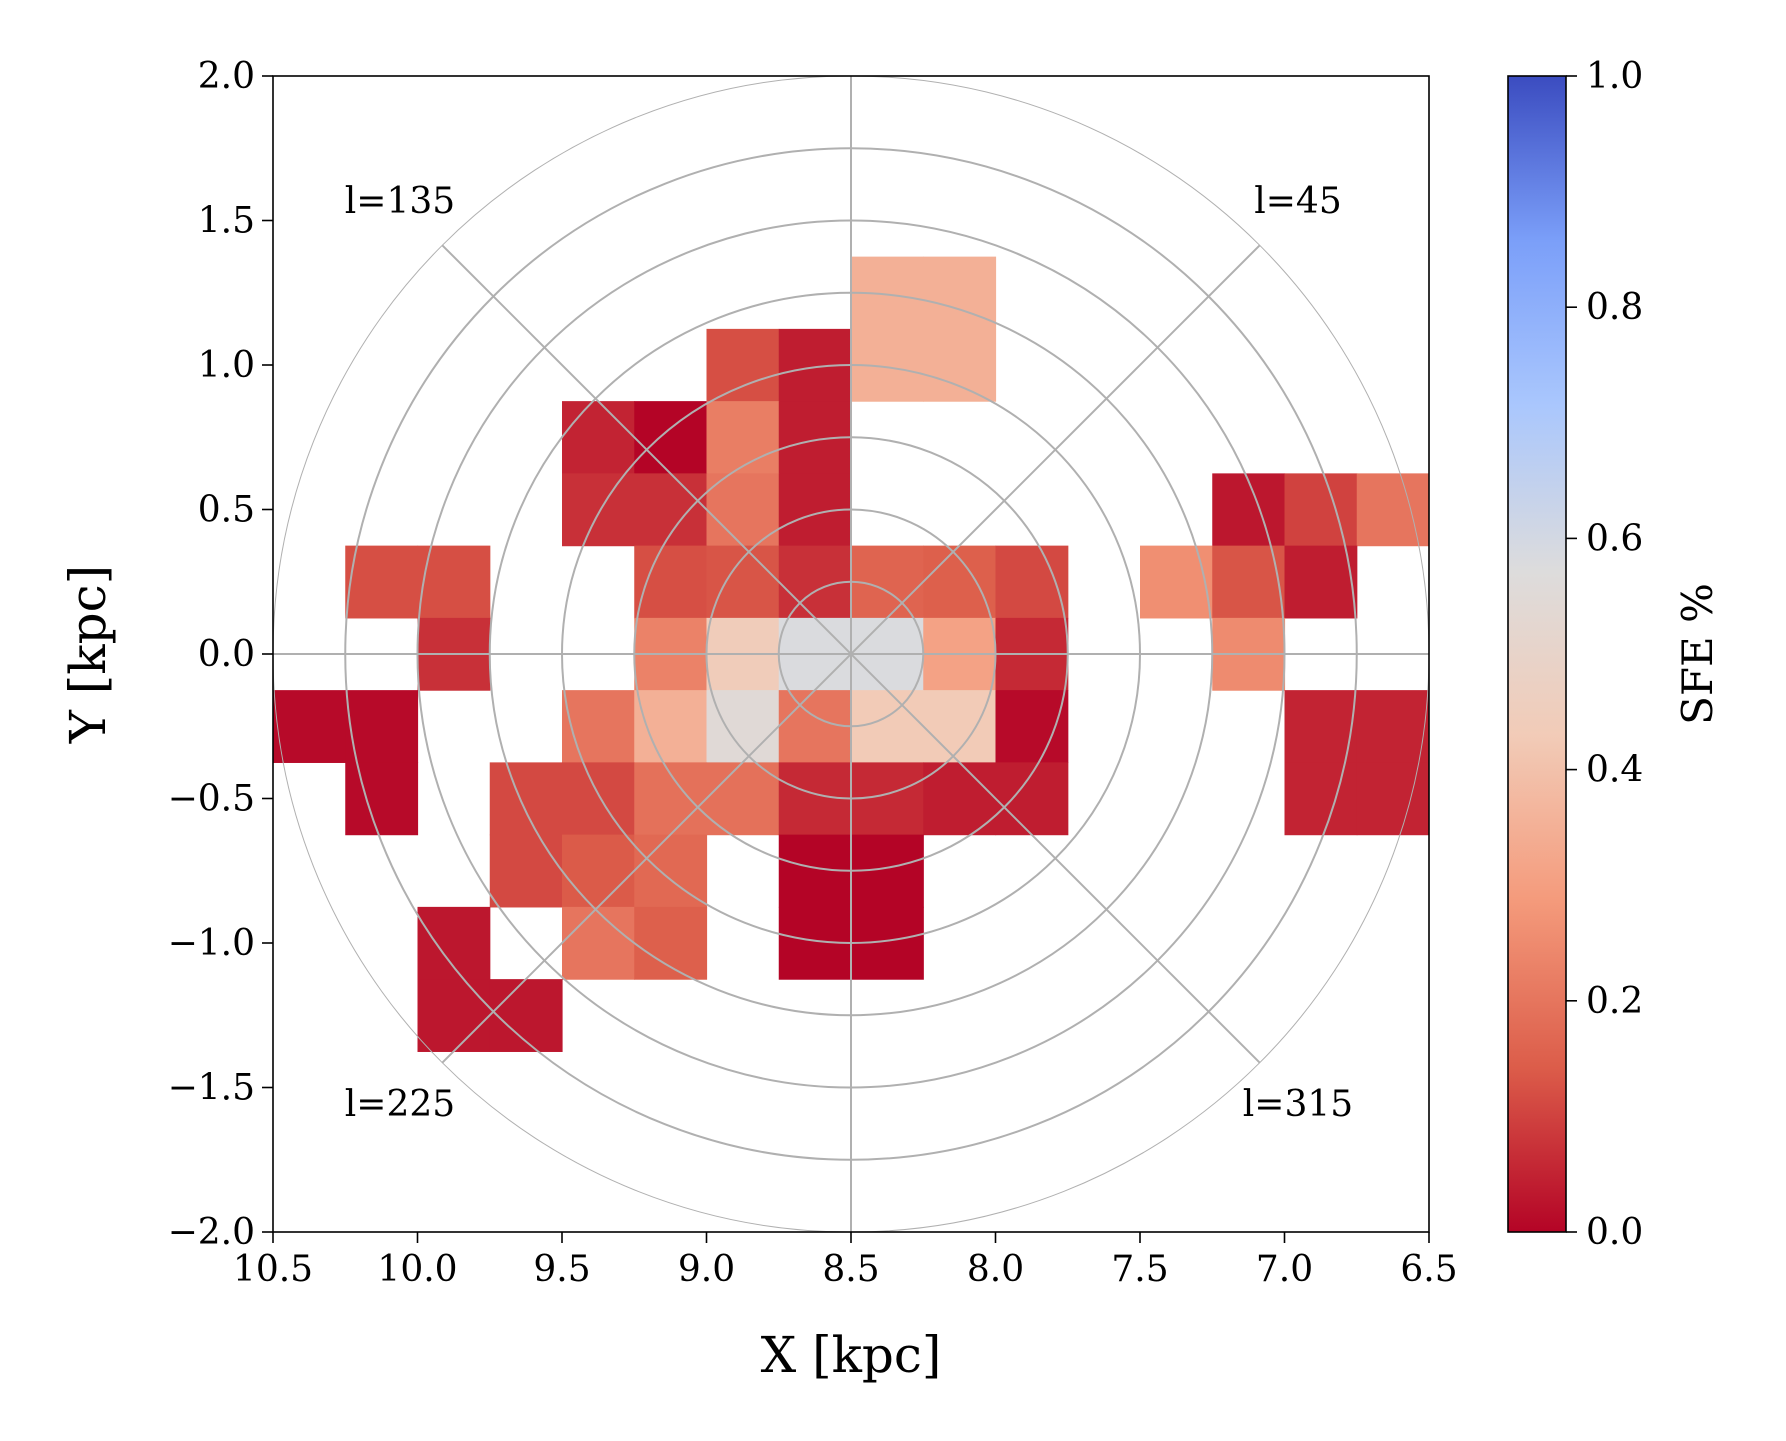 The image size is (1786, 1441). What do you see at coordinates (1614, 307) in the screenshot?
I see `colorbar-tick-label: 0.8` at bounding box center [1614, 307].